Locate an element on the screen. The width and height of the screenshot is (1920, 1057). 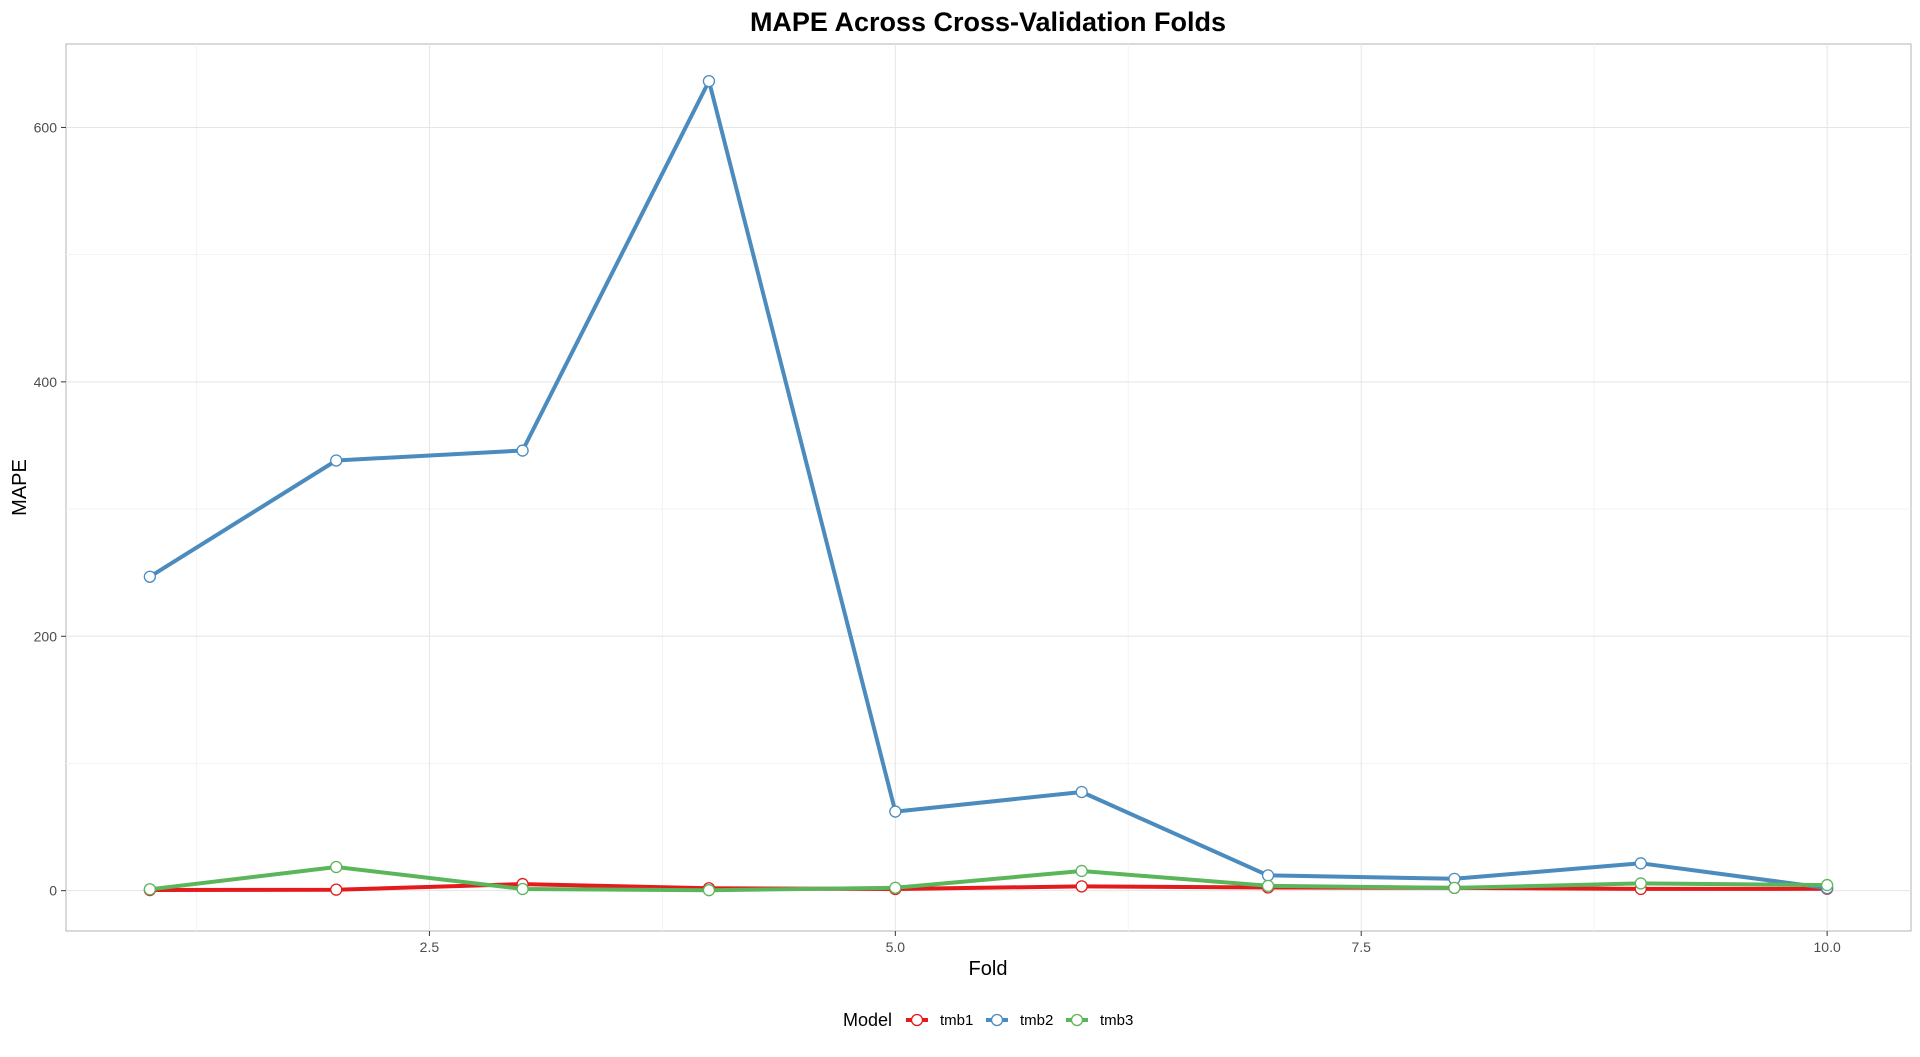
y-axis-title: MAPE is located at coordinates (20, 487).